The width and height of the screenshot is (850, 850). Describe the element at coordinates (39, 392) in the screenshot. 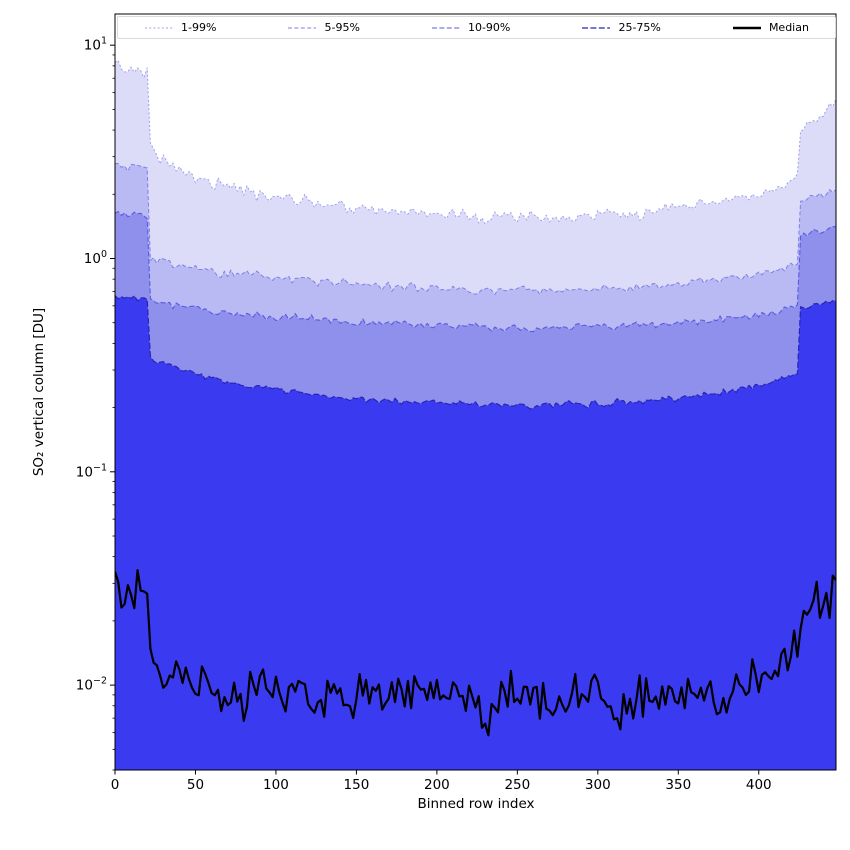

I see `y-axis-label: SO₂ vertical column [DU]` at that location.